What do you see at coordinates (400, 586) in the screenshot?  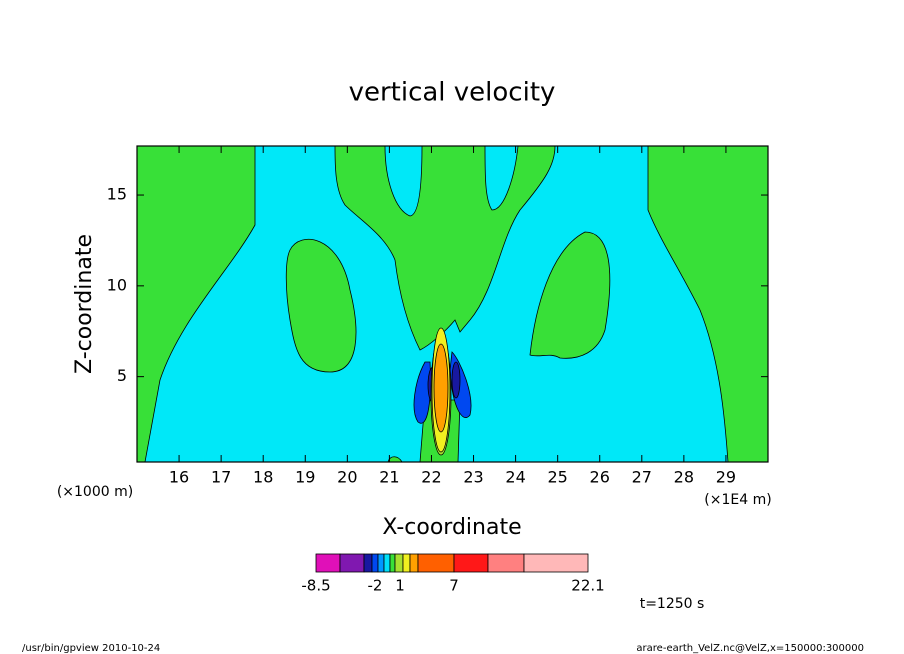 I see `colorbar-label: 1` at bounding box center [400, 586].